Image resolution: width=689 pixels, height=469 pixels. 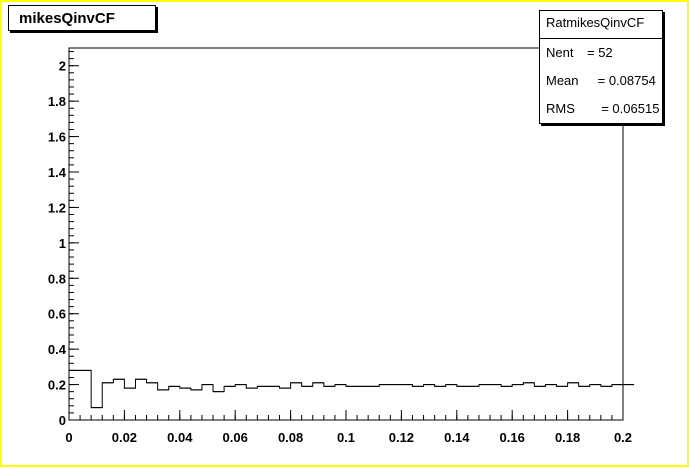 I want to click on y-tick-label: 1.2, so click(x=57, y=207).